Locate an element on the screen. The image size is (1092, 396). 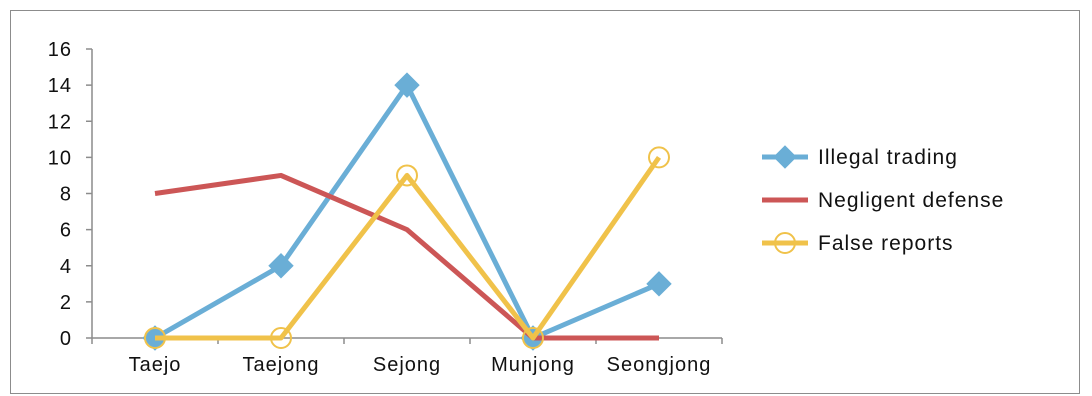
legend-marker-circle is located at coordinates (785, 243).